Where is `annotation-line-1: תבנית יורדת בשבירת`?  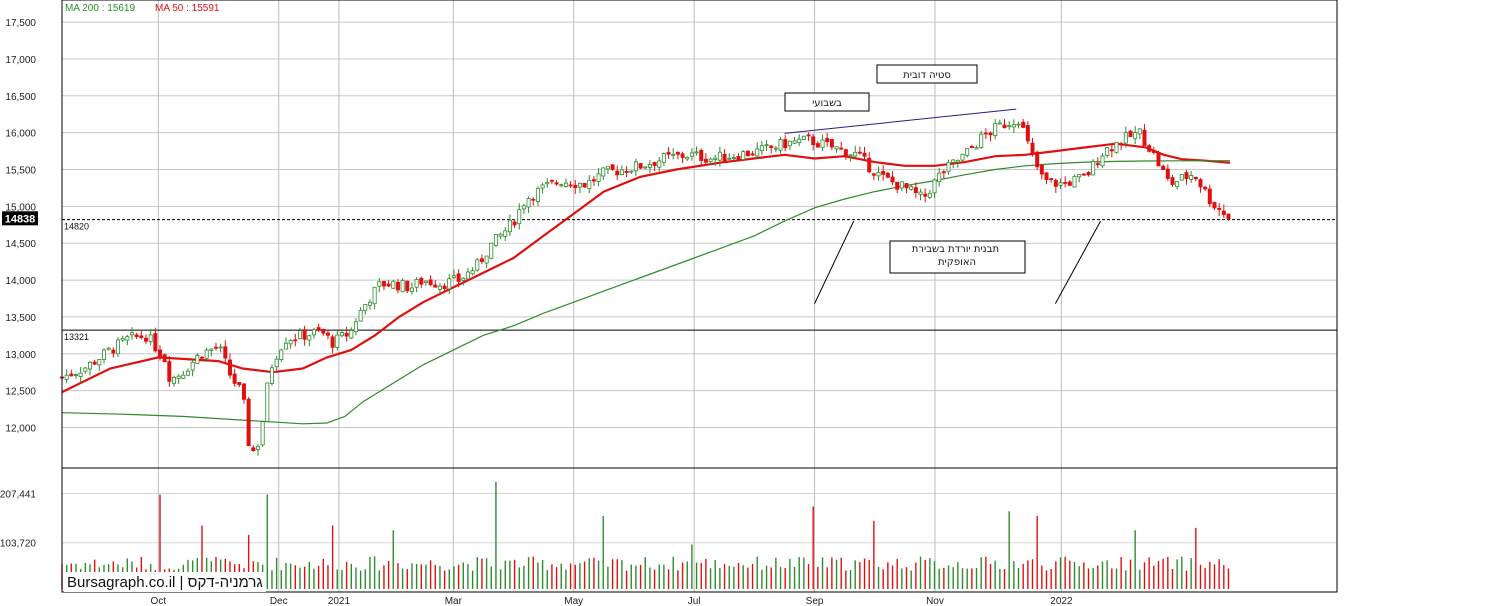
annotation-line-1: תבנית יורדת בשבירת is located at coordinates (955, 249).